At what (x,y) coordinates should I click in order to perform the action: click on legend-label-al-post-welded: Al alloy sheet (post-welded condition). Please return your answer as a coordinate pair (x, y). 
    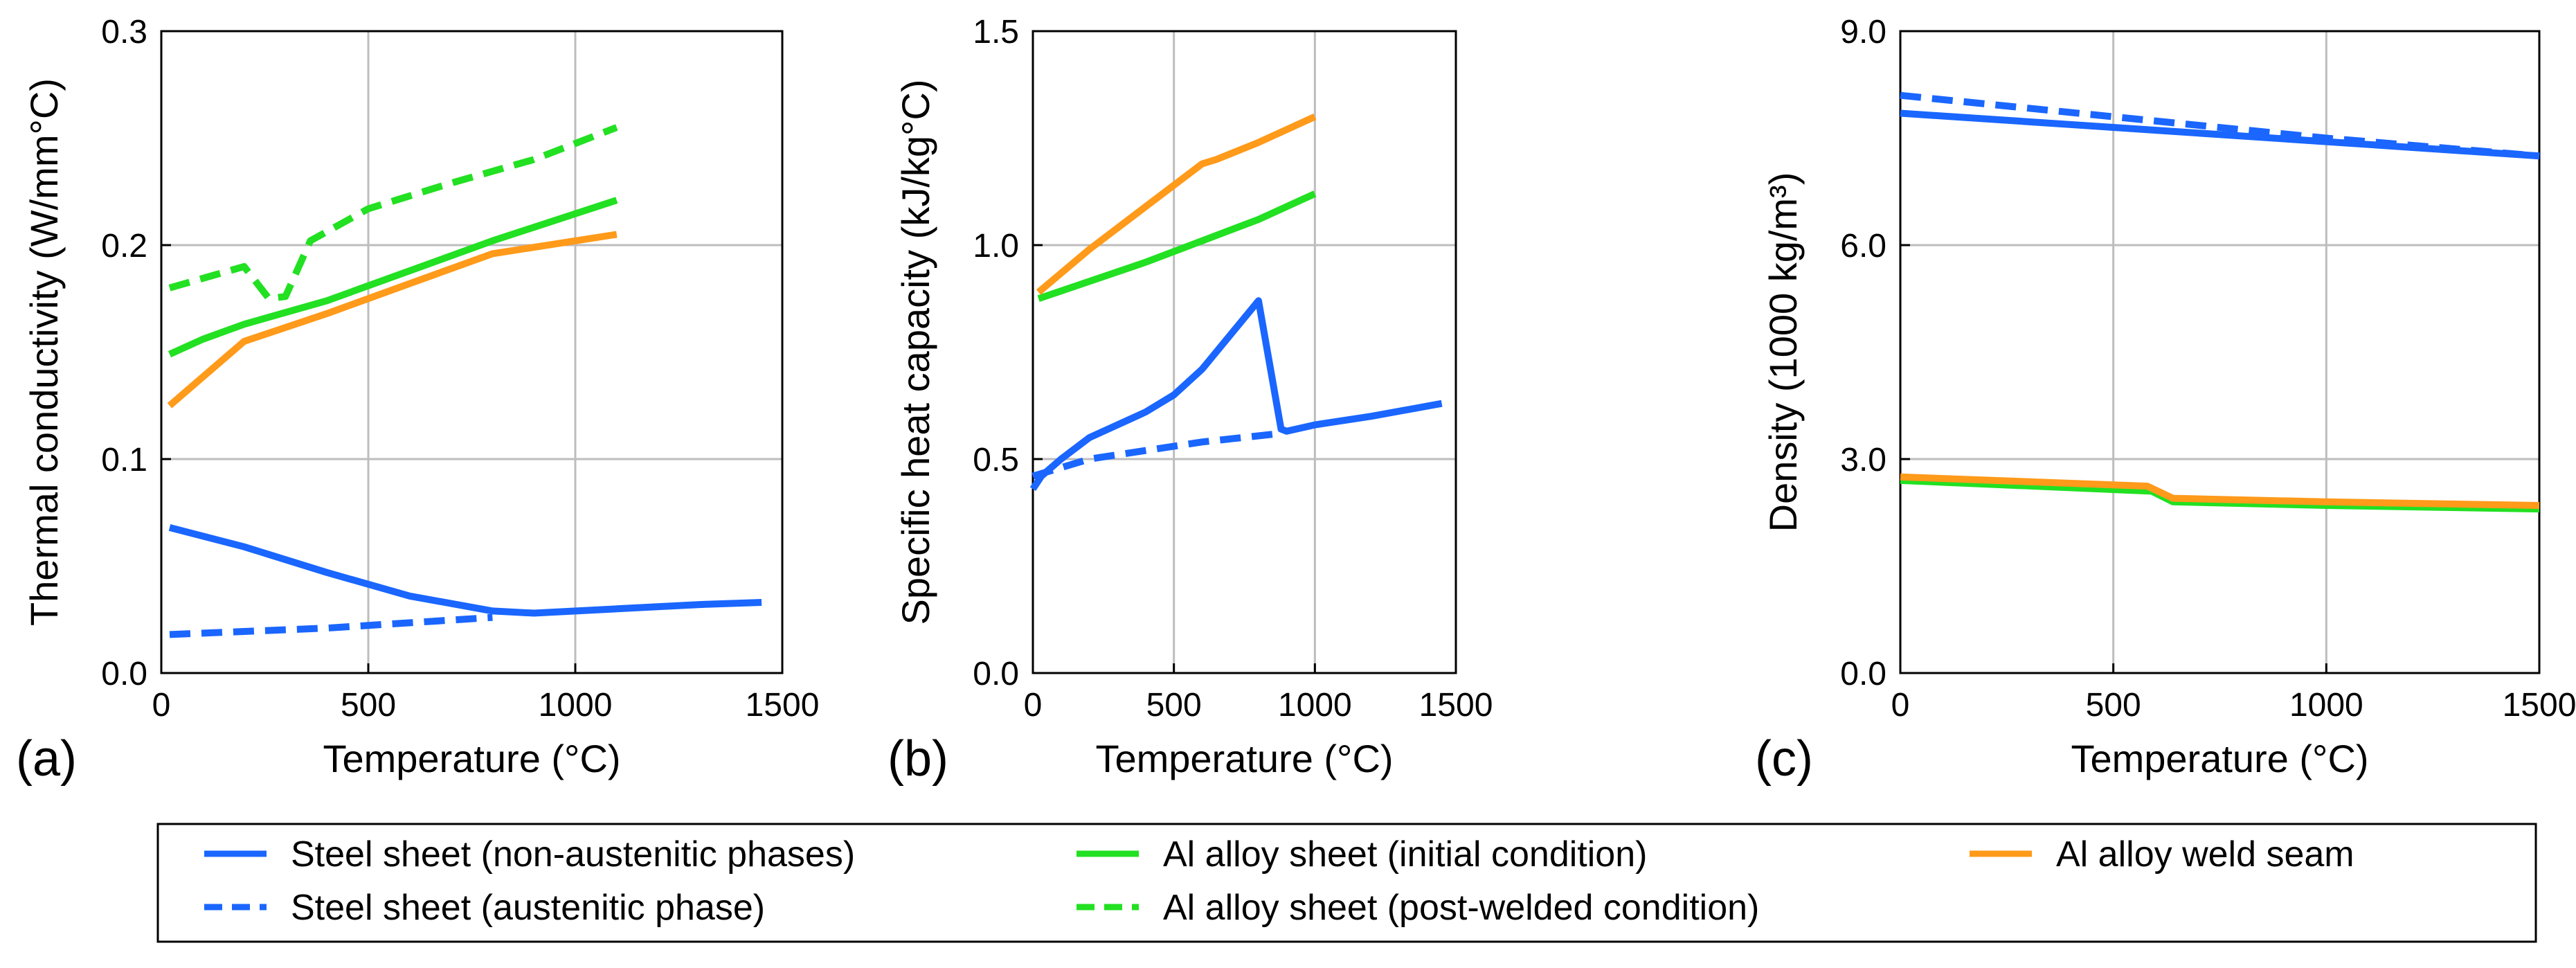
    Looking at the image, I should click on (1461, 908).